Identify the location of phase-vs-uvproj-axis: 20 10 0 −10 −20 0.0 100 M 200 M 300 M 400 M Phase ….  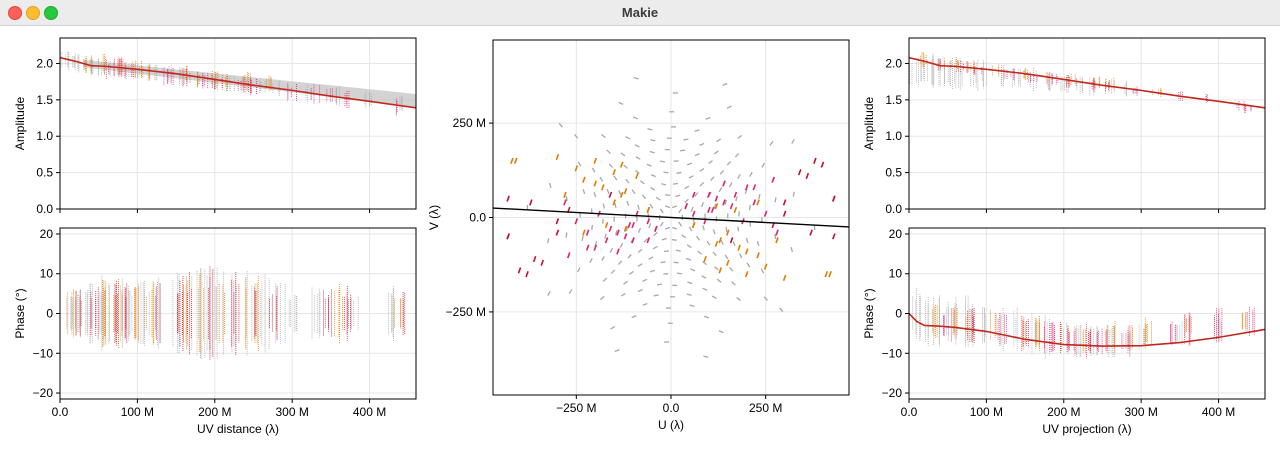
(1064, 331).